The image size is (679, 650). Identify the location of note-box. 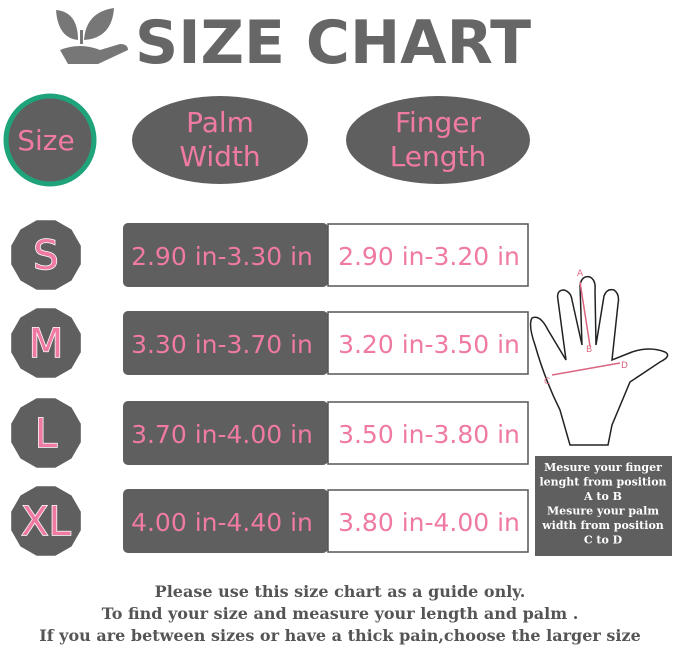
(603, 506).